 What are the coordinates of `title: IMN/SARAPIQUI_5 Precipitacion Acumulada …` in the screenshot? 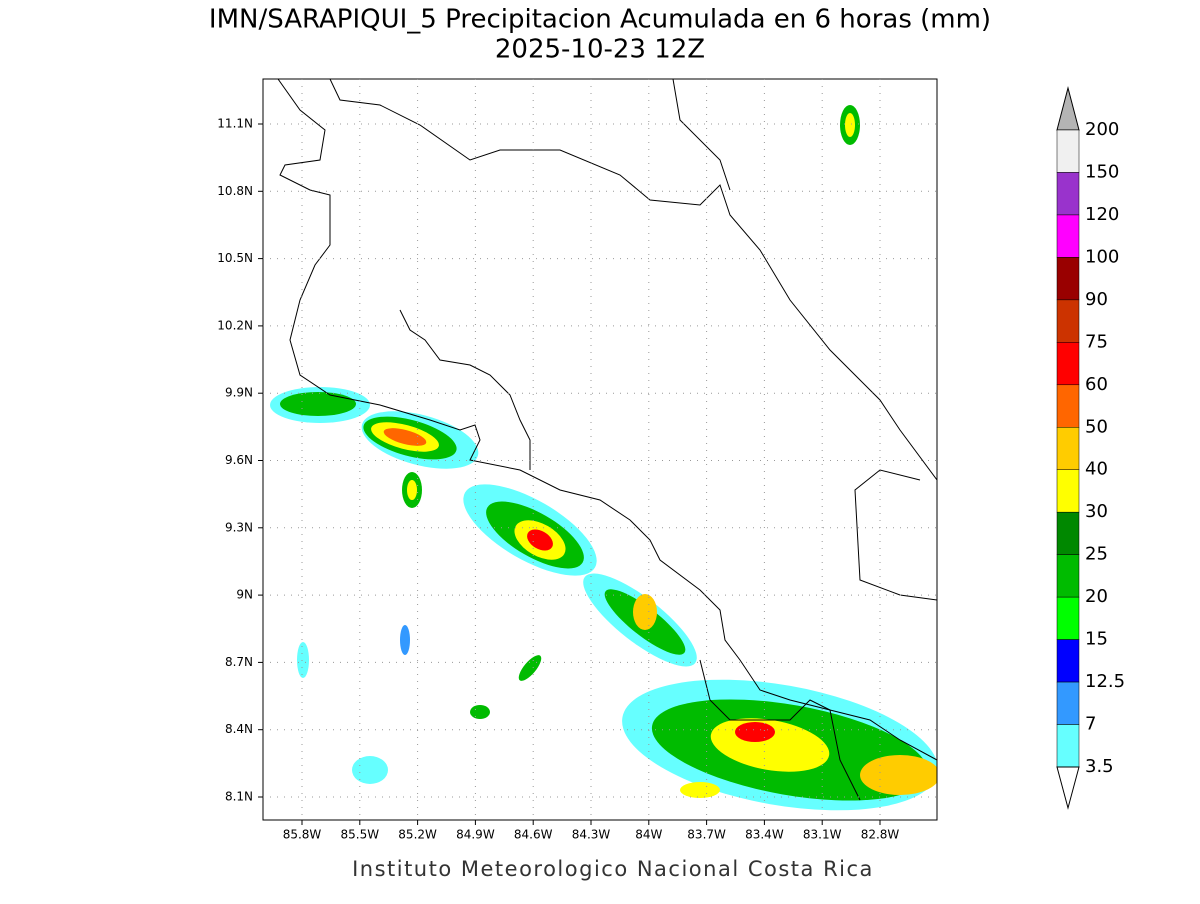 It's located at (600, 20).